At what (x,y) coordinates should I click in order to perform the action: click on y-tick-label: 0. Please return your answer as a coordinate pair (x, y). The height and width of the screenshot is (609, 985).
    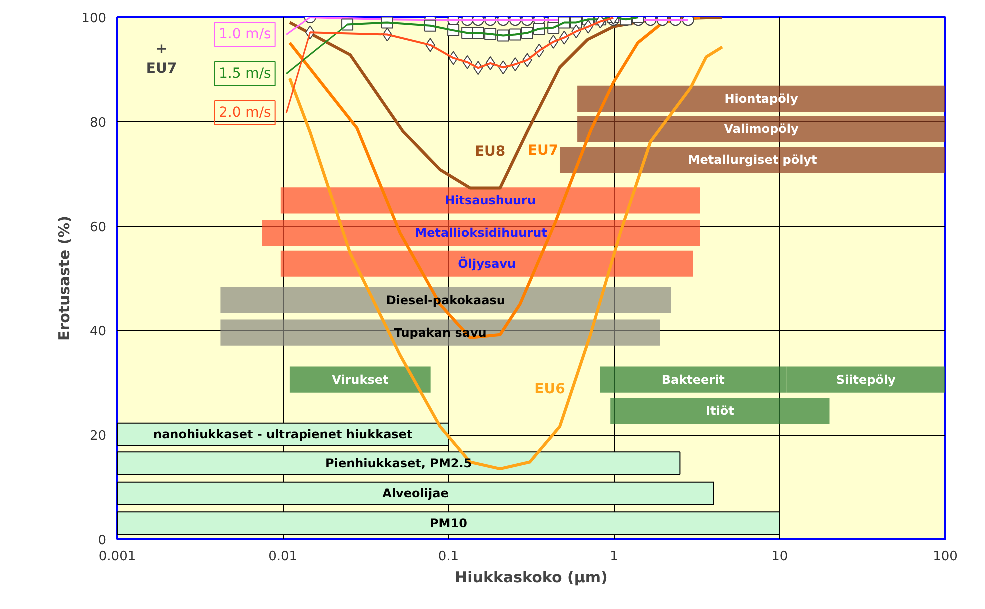
    Looking at the image, I should click on (102, 541).